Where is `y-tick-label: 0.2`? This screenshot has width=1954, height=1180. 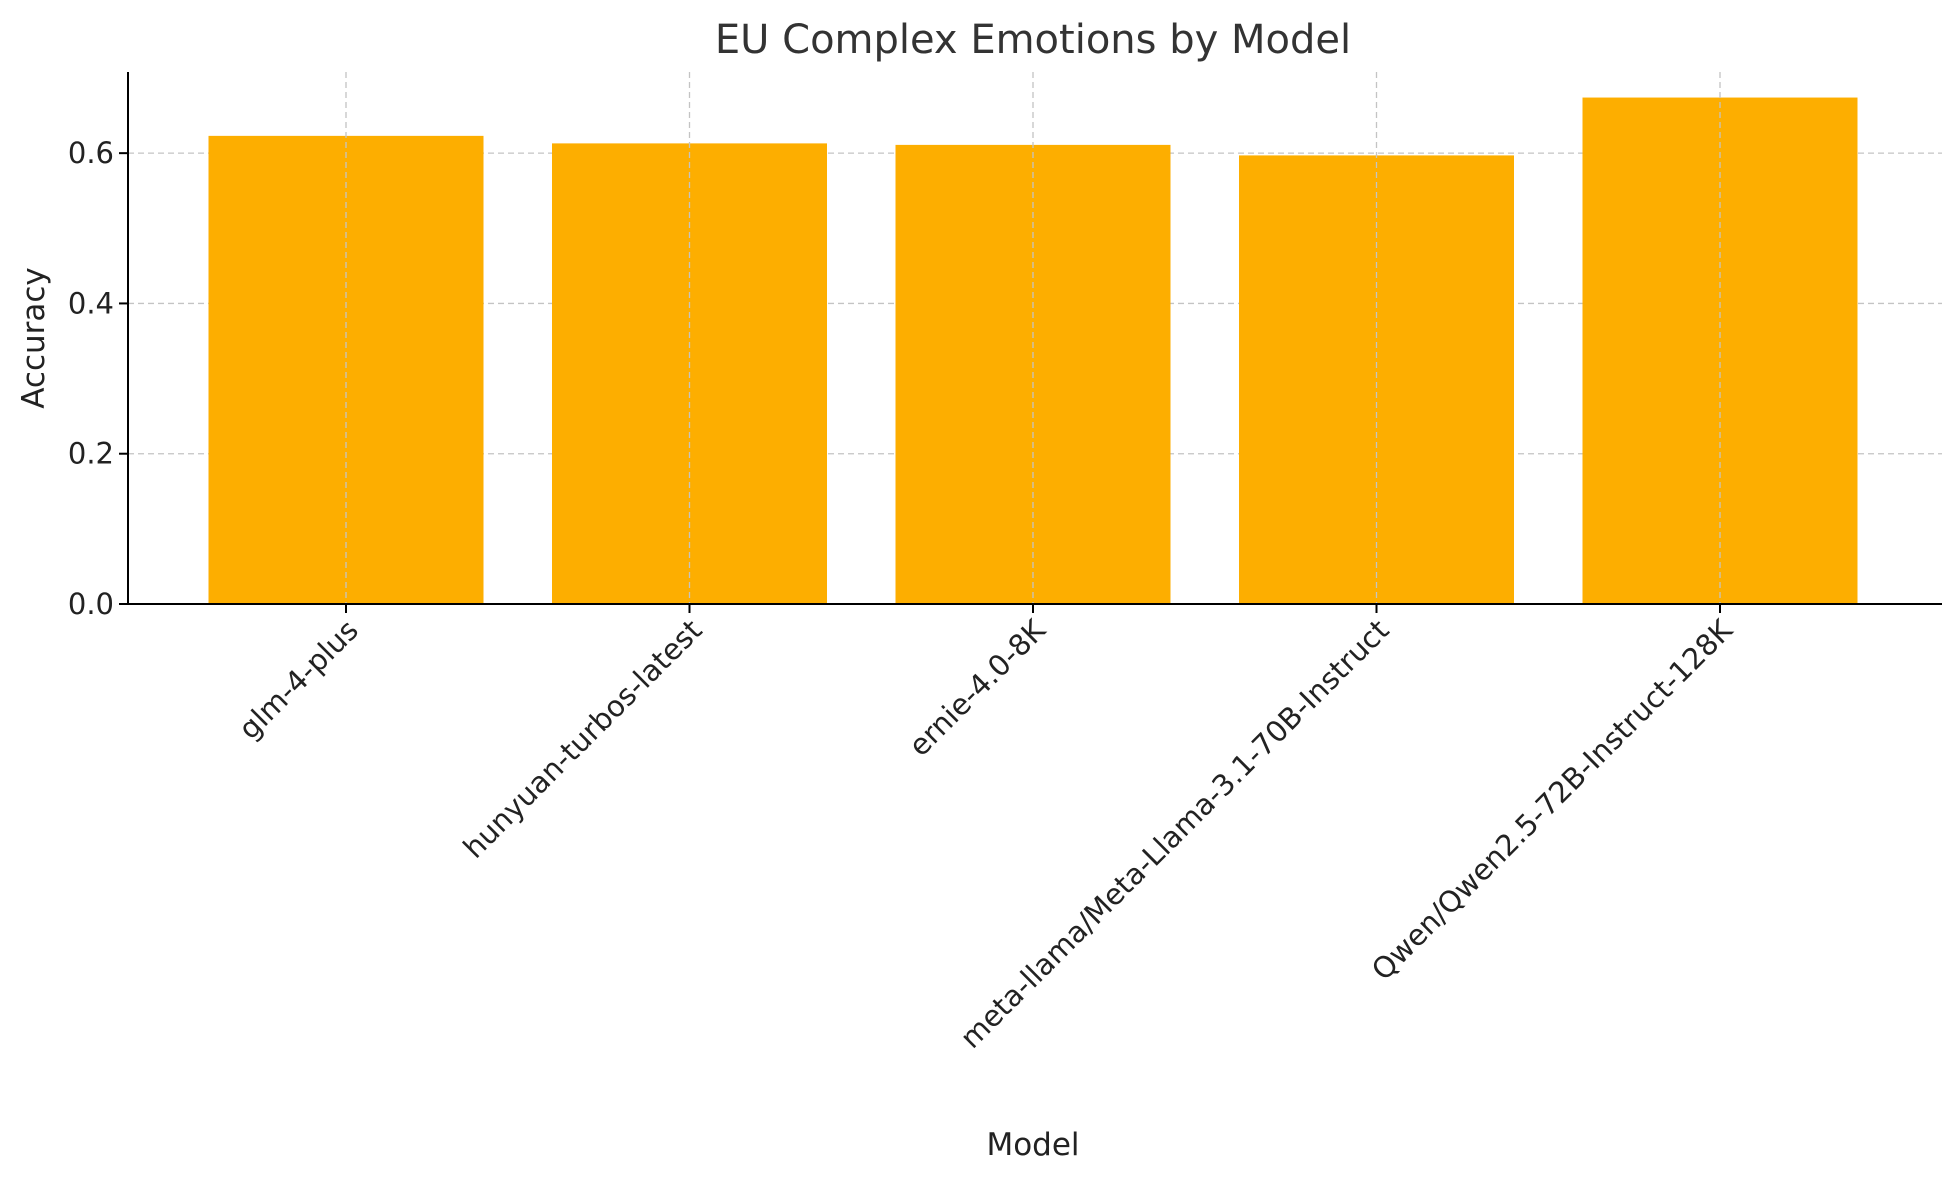 y-tick-label: 0.2 is located at coordinates (91, 454).